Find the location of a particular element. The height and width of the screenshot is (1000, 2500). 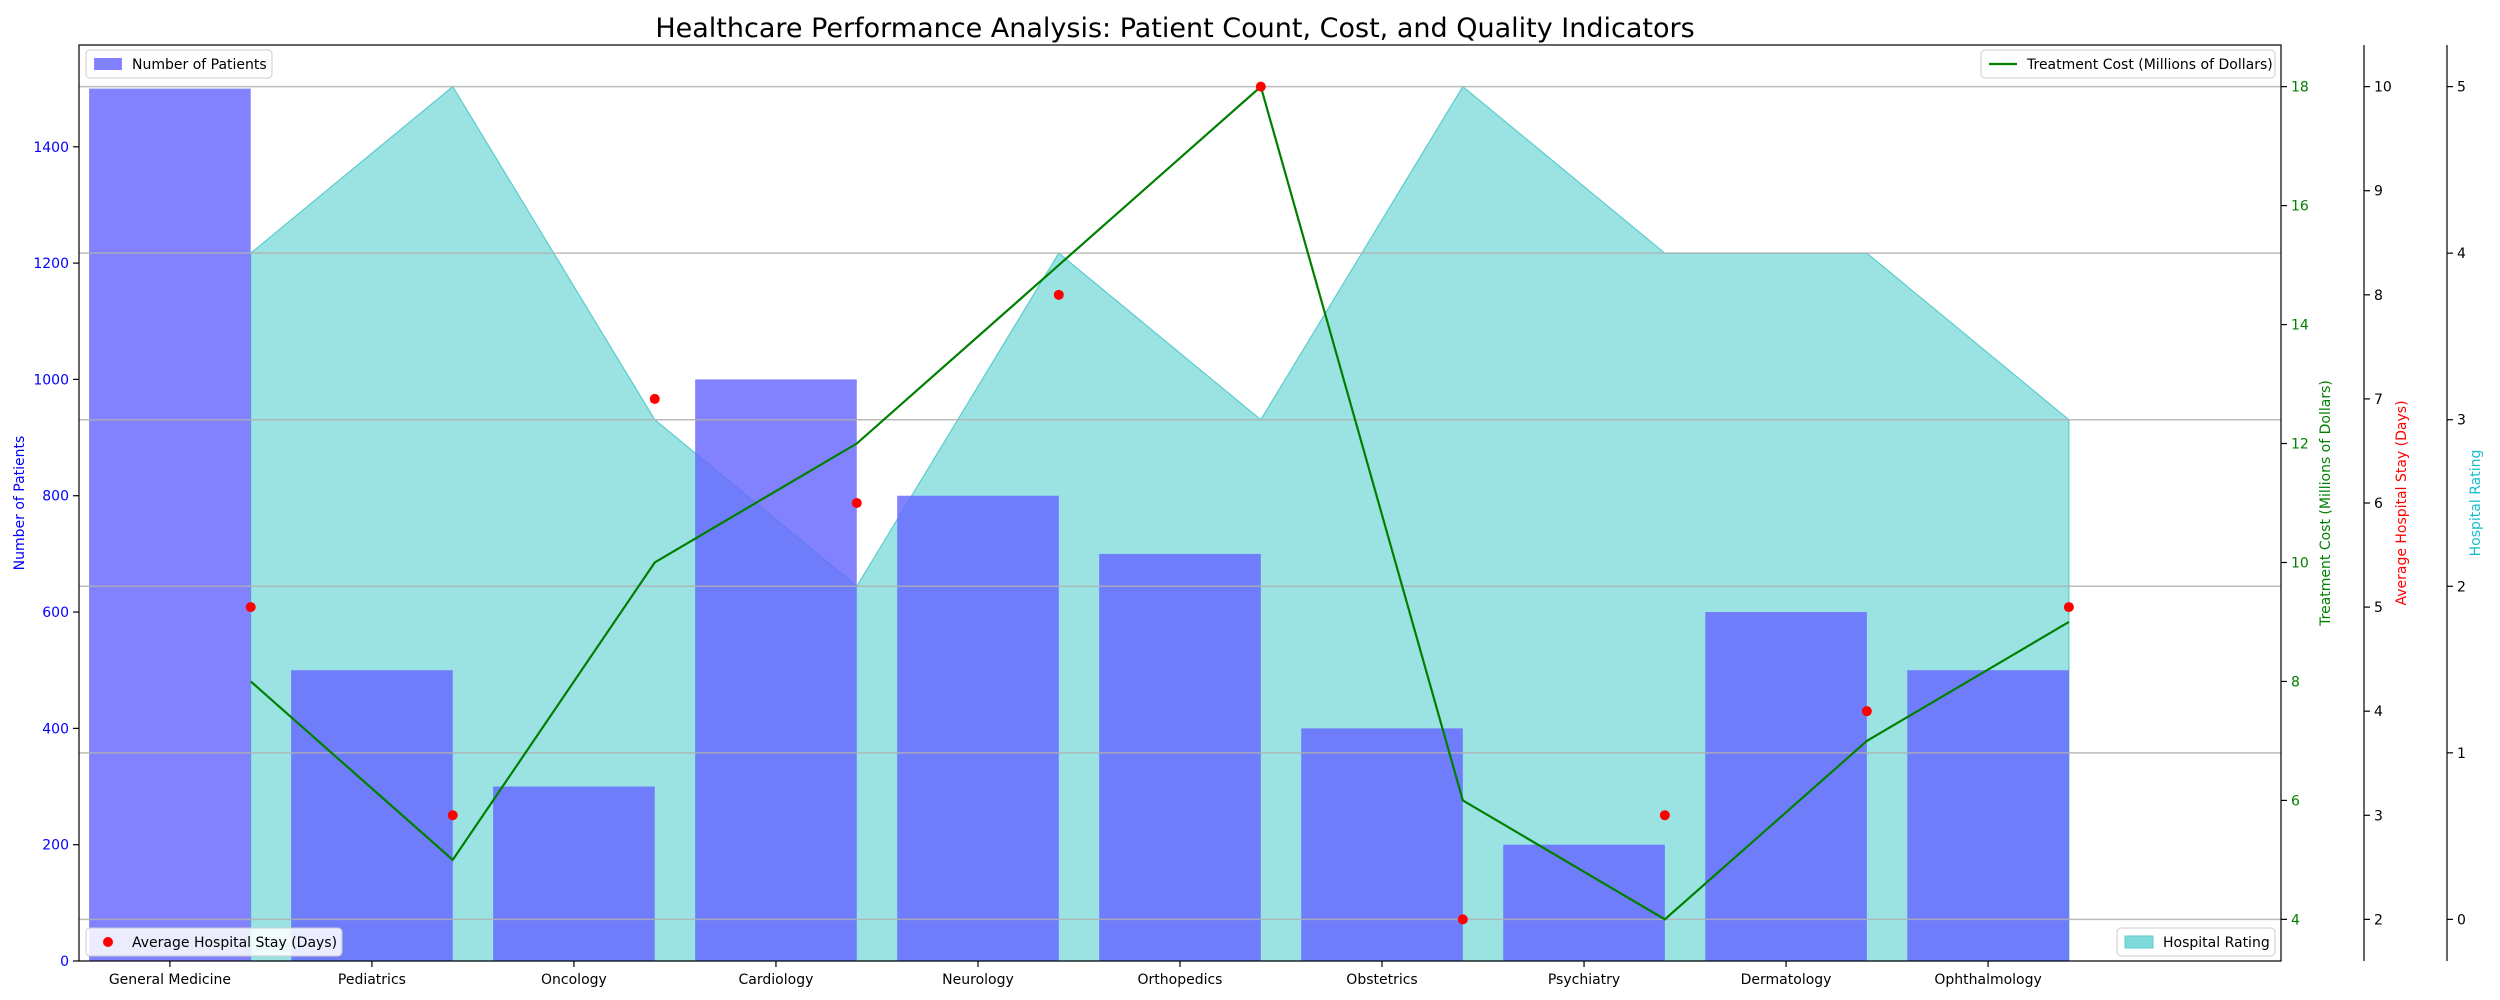

bar-neurology is located at coordinates (978, 728).